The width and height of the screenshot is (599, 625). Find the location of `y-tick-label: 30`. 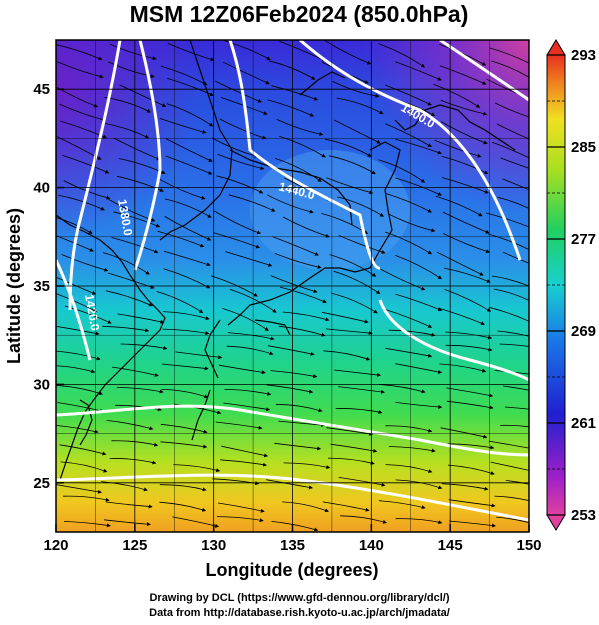

y-tick-label: 30 is located at coordinates (41, 384).